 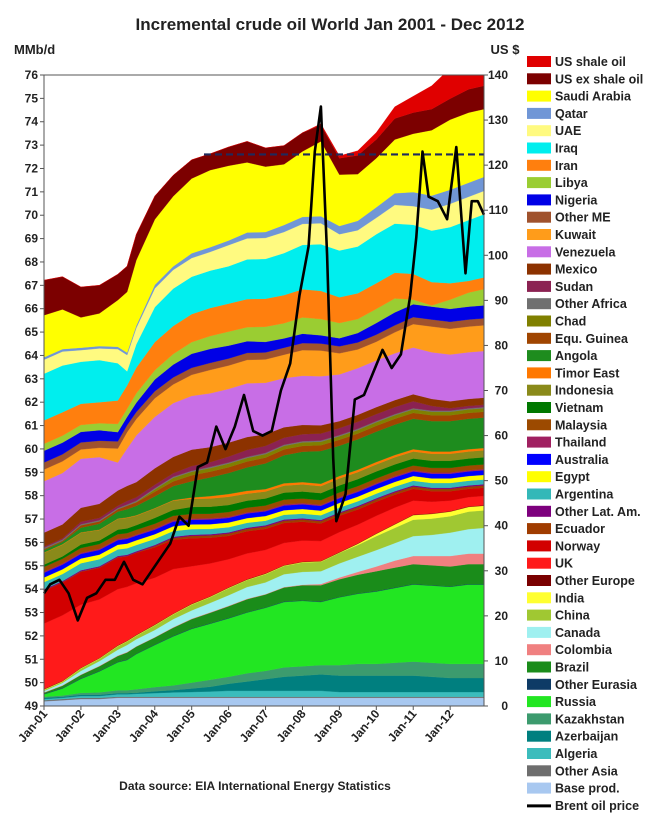 I want to click on legend-label: Libya, so click(x=572, y=183).